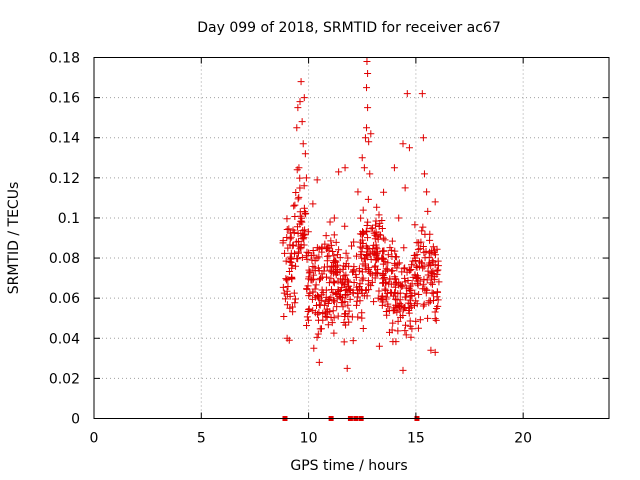 The image size is (640, 480). What do you see at coordinates (348, 466) in the screenshot?
I see `x-axis-label: GPS time / hours` at bounding box center [348, 466].